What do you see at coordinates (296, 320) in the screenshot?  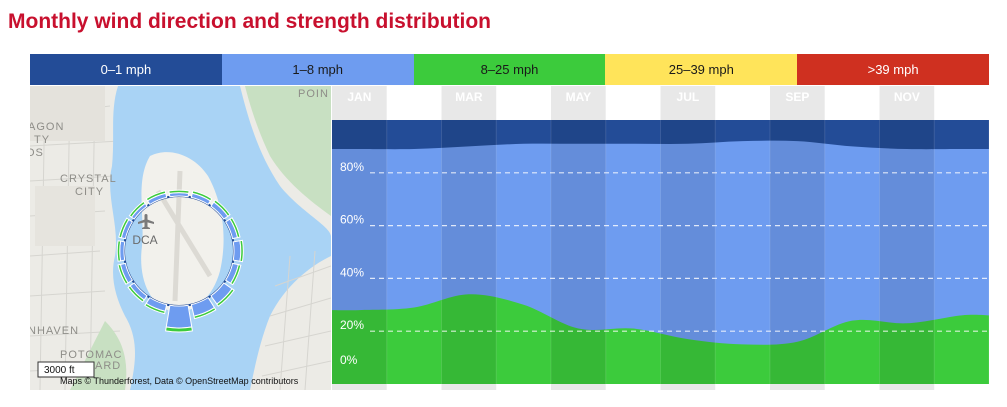 I see `map-streets-right` at bounding box center [296, 320].